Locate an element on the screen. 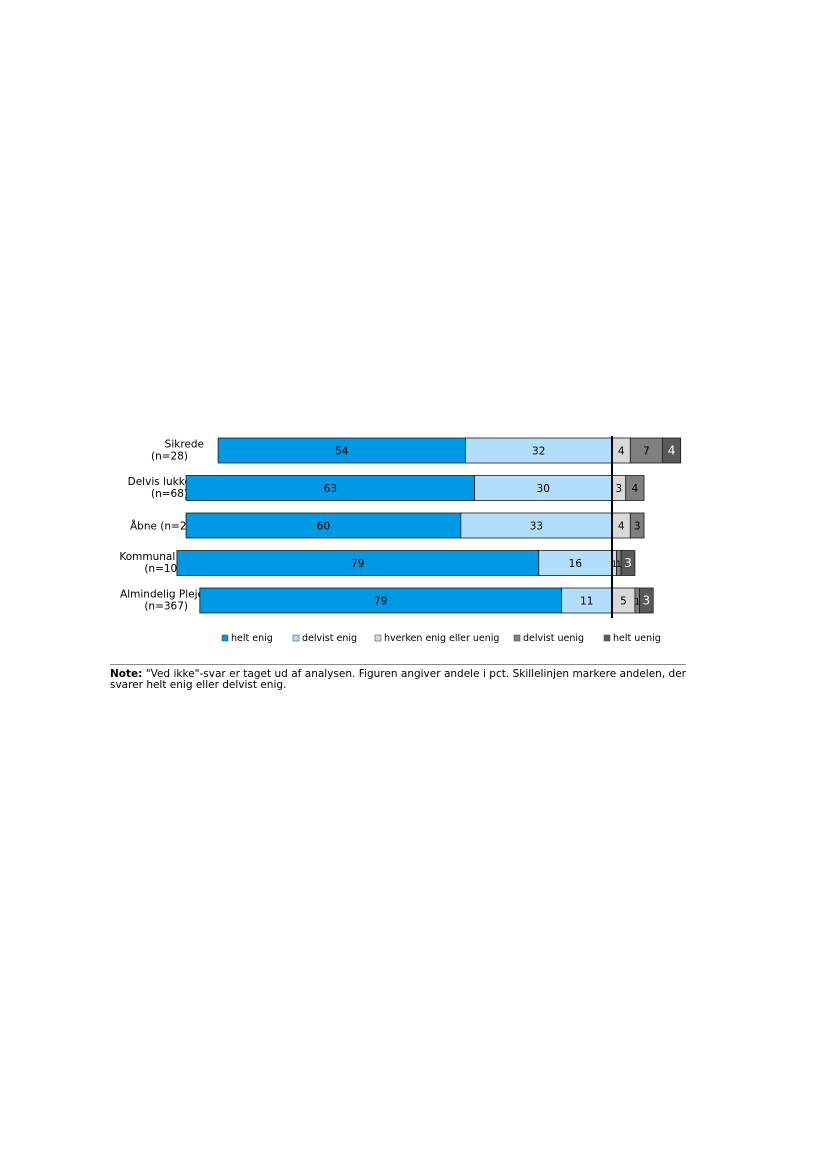 This screenshot has width=827, height=1173. data-label: 16 is located at coordinates (576, 564).